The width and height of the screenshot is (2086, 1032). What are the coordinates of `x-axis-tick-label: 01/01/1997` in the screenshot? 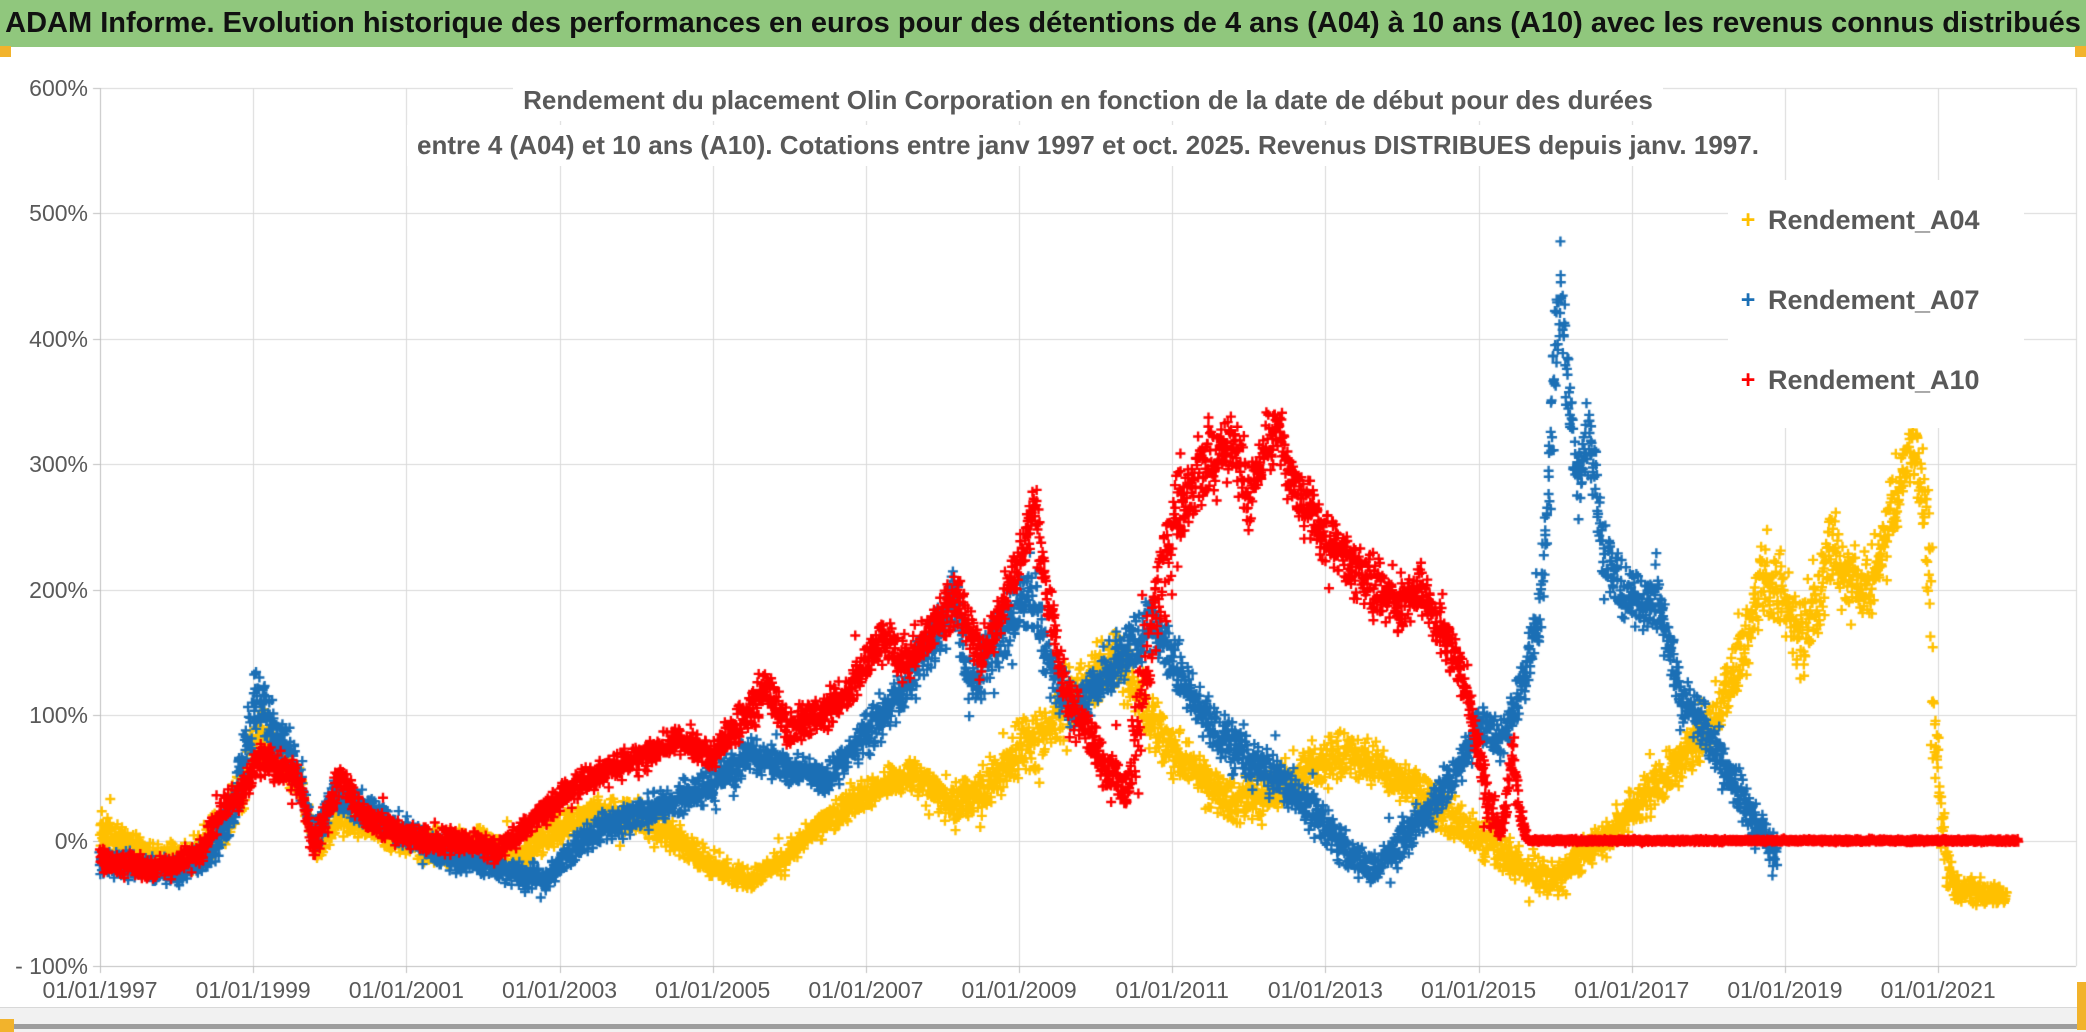 It's located at (100, 990).